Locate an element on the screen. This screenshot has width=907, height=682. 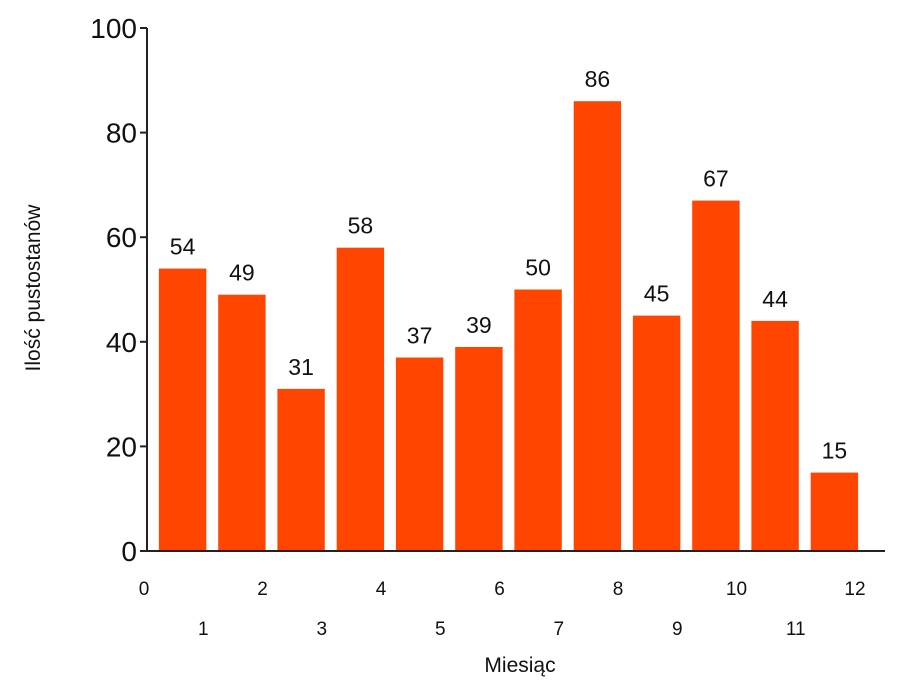
x-tick-label: 1 is located at coordinates (203, 629).